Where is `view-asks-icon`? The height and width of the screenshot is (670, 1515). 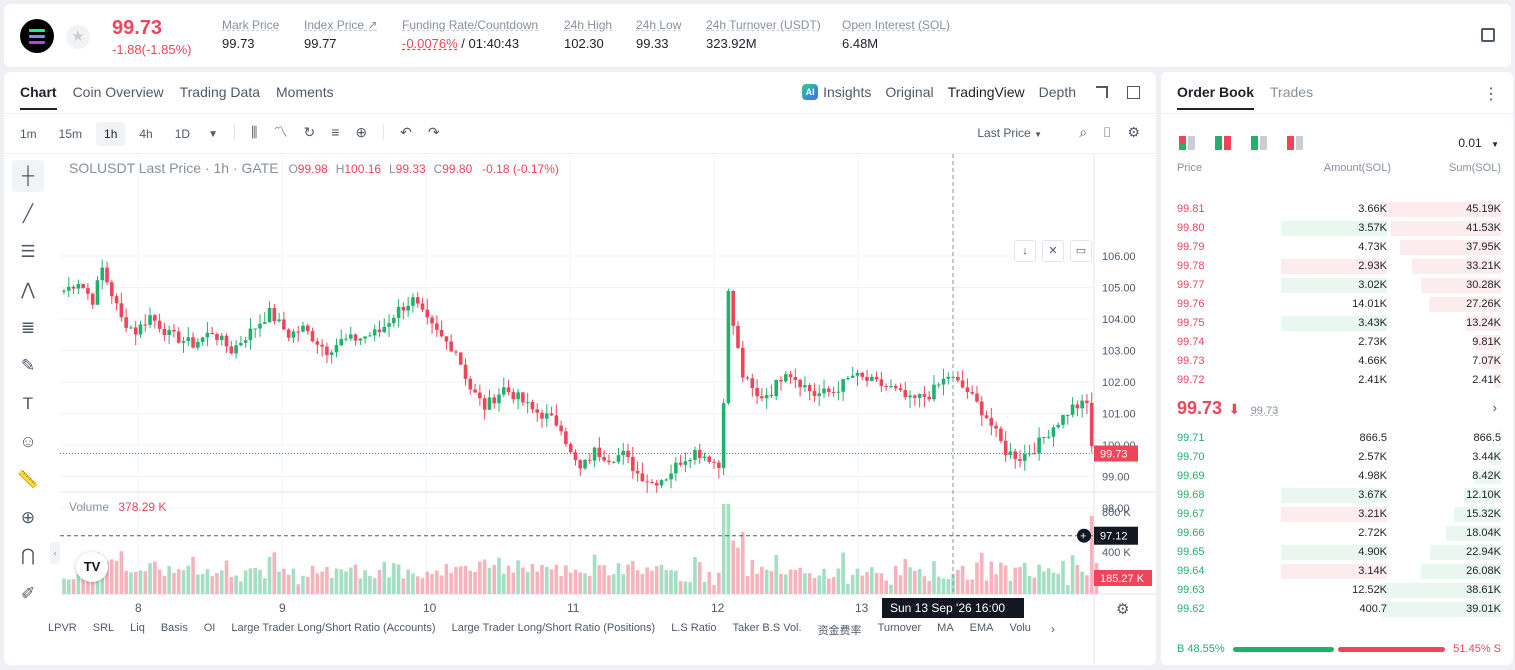 view-asks-icon is located at coordinates (1295, 143).